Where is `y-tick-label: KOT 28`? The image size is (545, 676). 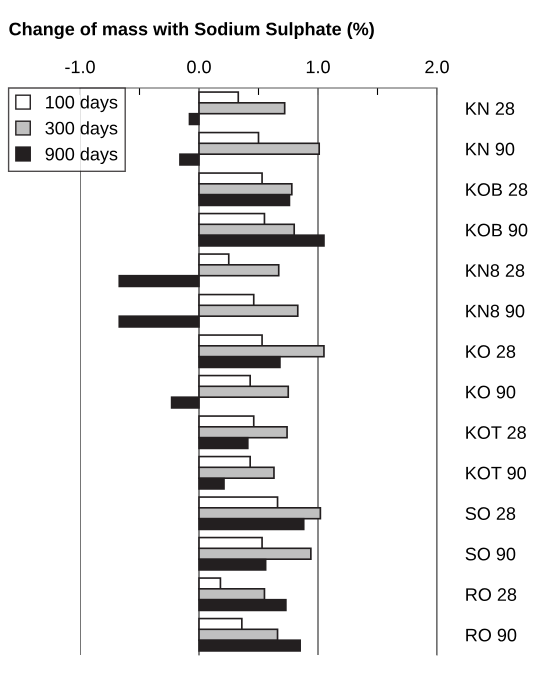
y-tick-label: KOT 28 is located at coordinates (496, 432).